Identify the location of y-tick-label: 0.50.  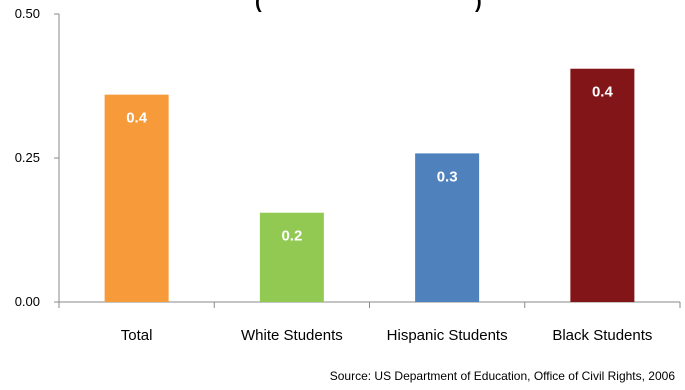
(27, 13).